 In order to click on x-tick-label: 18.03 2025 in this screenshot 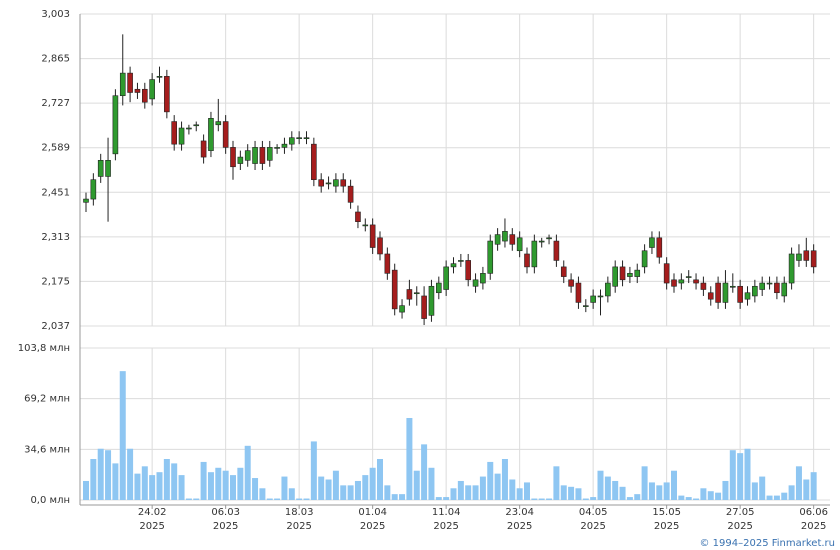, I will do `click(299, 519)`.